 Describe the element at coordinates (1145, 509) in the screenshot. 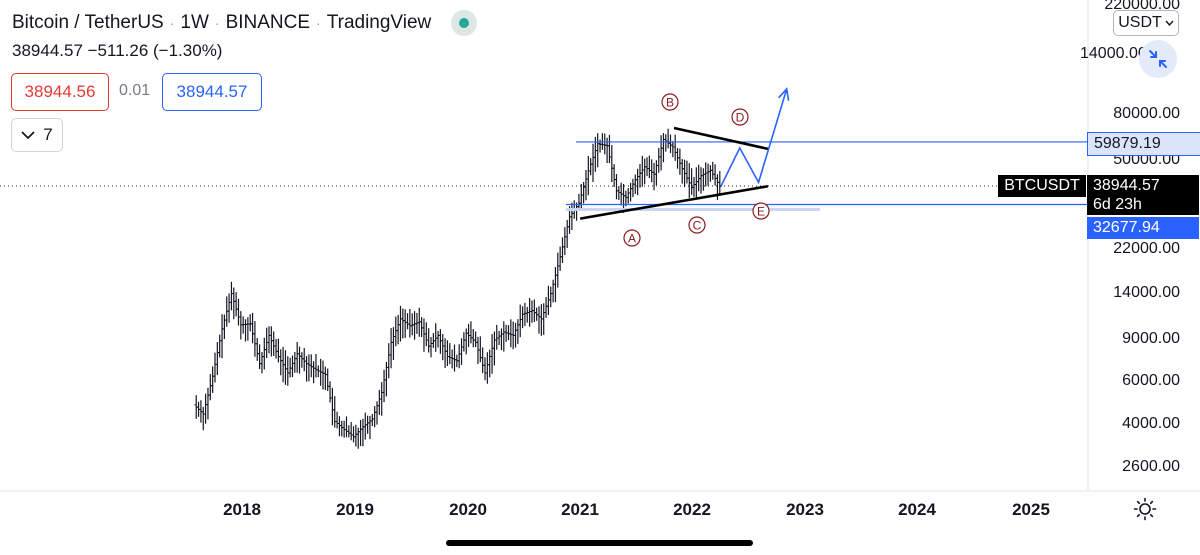

I see `chart-settings-button` at that location.